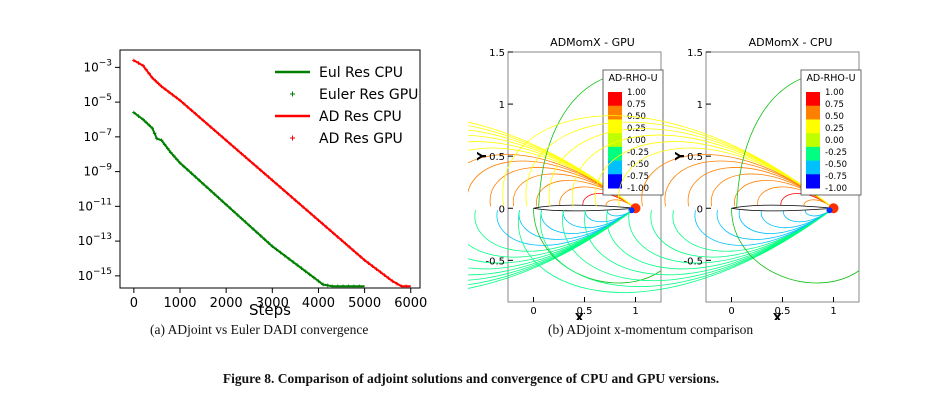 This screenshot has width=942, height=419. I want to click on contour-title: ADMomX - GPU, so click(592, 42).